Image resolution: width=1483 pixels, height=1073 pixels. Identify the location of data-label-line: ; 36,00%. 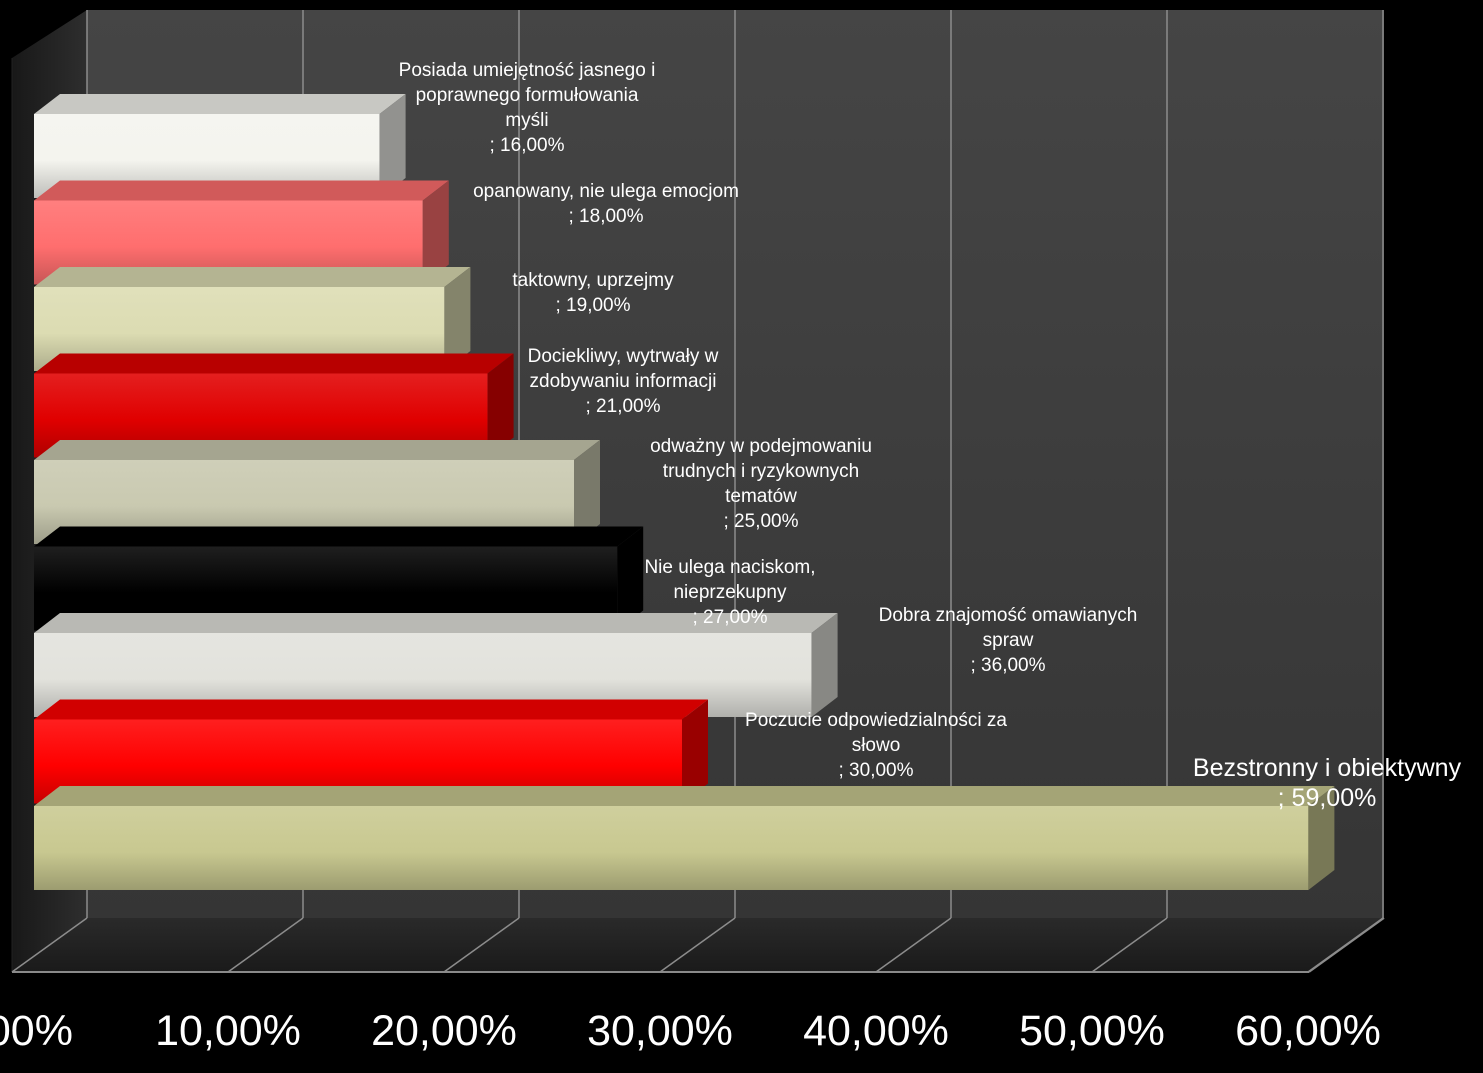
(1008, 665).